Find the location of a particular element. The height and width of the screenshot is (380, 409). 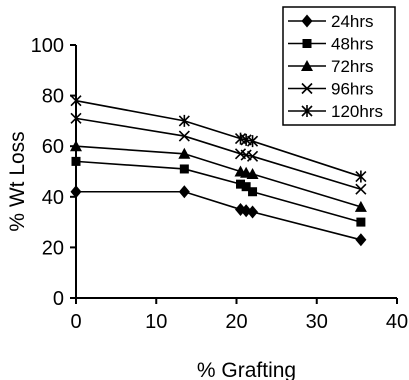

legend-label: 24hrs is located at coordinates (352, 21).